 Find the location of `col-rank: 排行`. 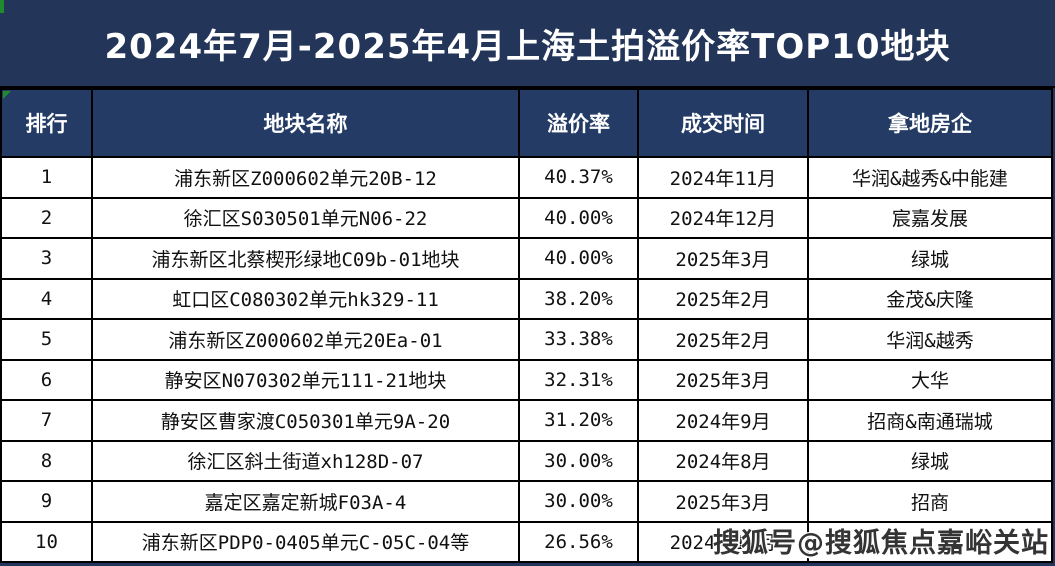

col-rank: 排行 is located at coordinates (46, 123).